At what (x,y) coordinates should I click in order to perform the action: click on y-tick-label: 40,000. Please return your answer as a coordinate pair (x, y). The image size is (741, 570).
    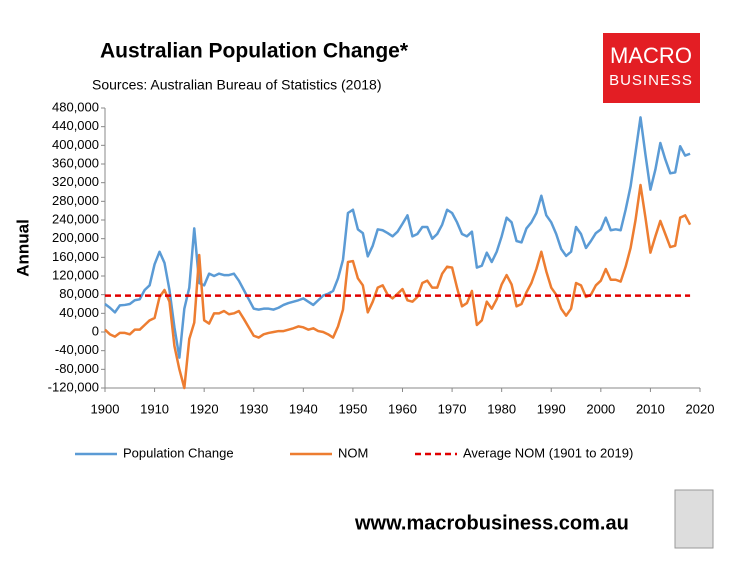
    Looking at the image, I should click on (79, 312).